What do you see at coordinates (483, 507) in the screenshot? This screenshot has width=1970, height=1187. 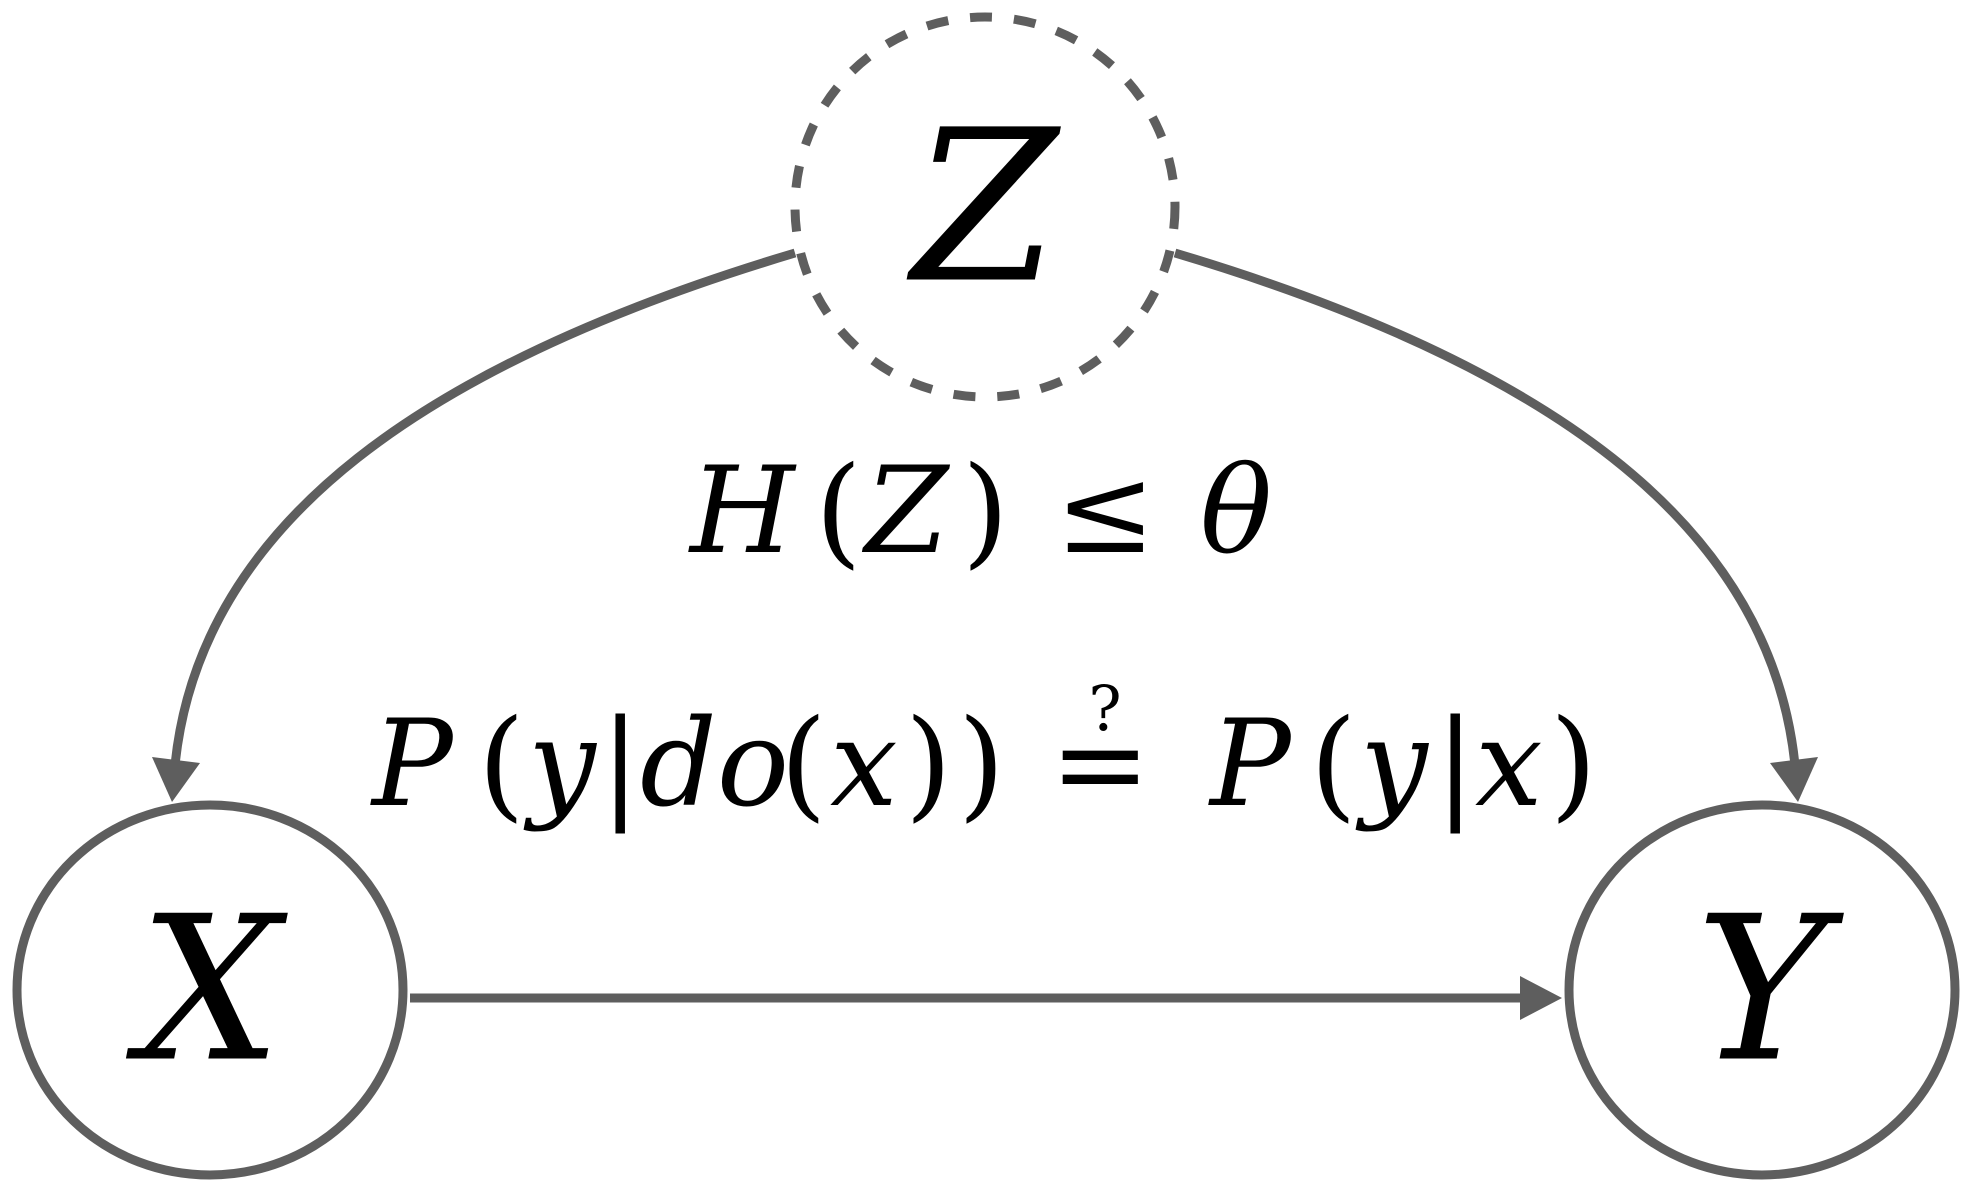 I see `edge-z-to-x-line` at bounding box center [483, 507].